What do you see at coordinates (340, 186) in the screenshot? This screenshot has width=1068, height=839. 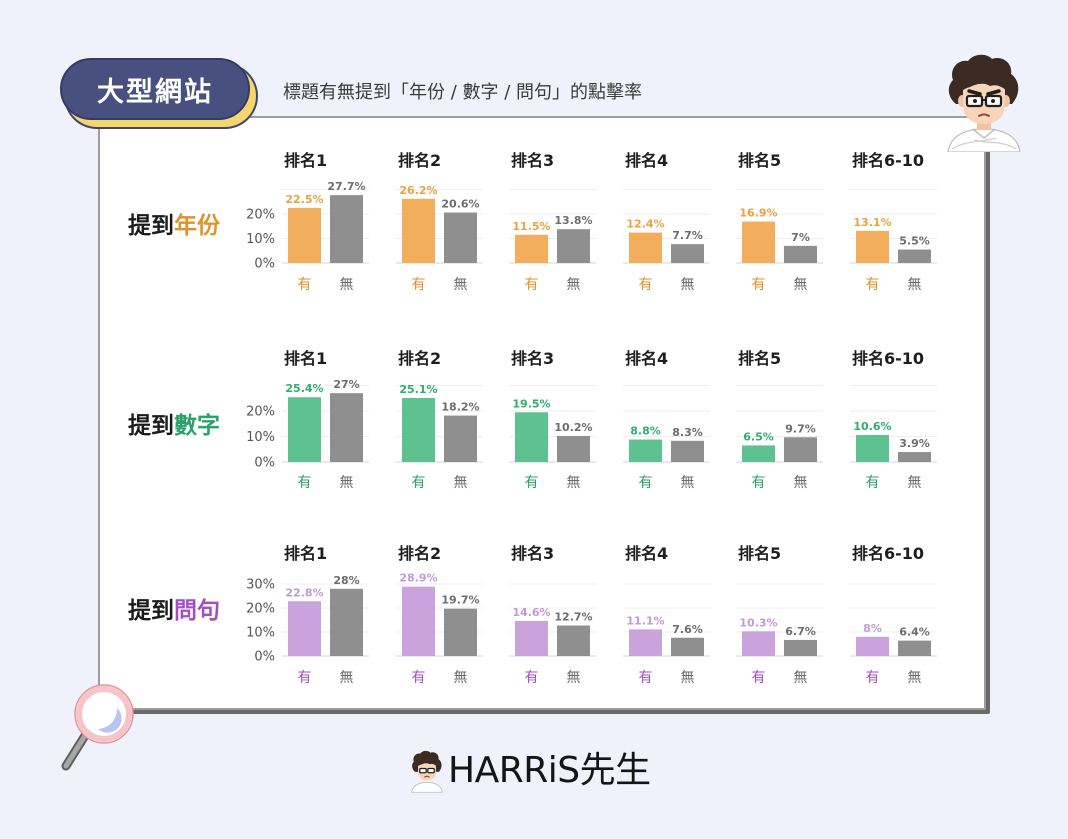 I see `value-number: 27.7` at bounding box center [340, 186].